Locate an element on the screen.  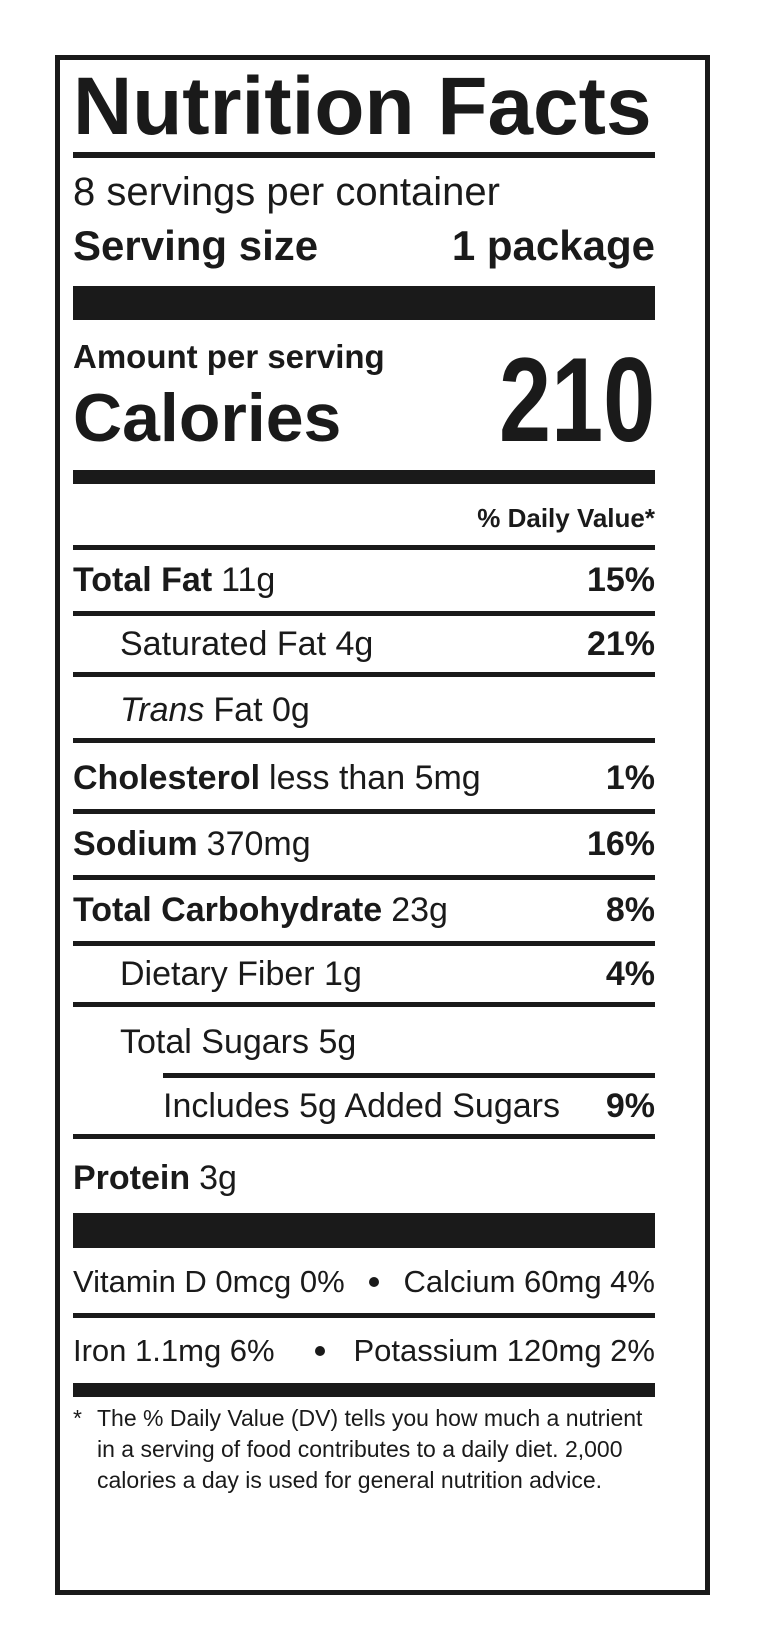
nutrient-name: Cholesterol is located at coordinates (167, 778).